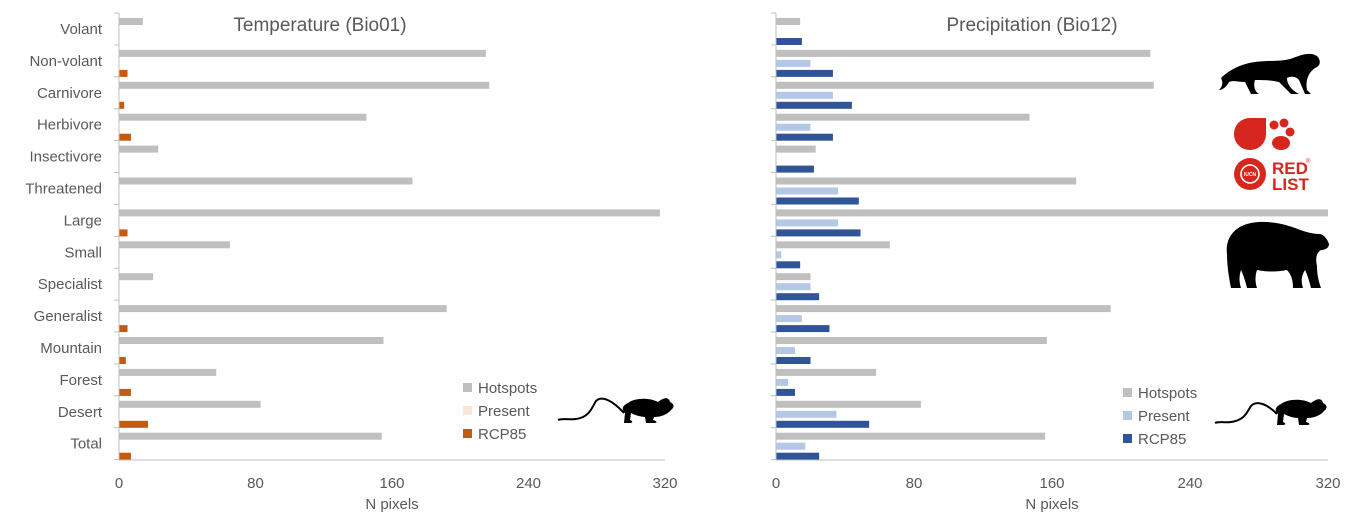 The width and height of the screenshot is (1357, 515). What do you see at coordinates (793, 287) in the screenshot?
I see `bar-present-specialist` at bounding box center [793, 287].